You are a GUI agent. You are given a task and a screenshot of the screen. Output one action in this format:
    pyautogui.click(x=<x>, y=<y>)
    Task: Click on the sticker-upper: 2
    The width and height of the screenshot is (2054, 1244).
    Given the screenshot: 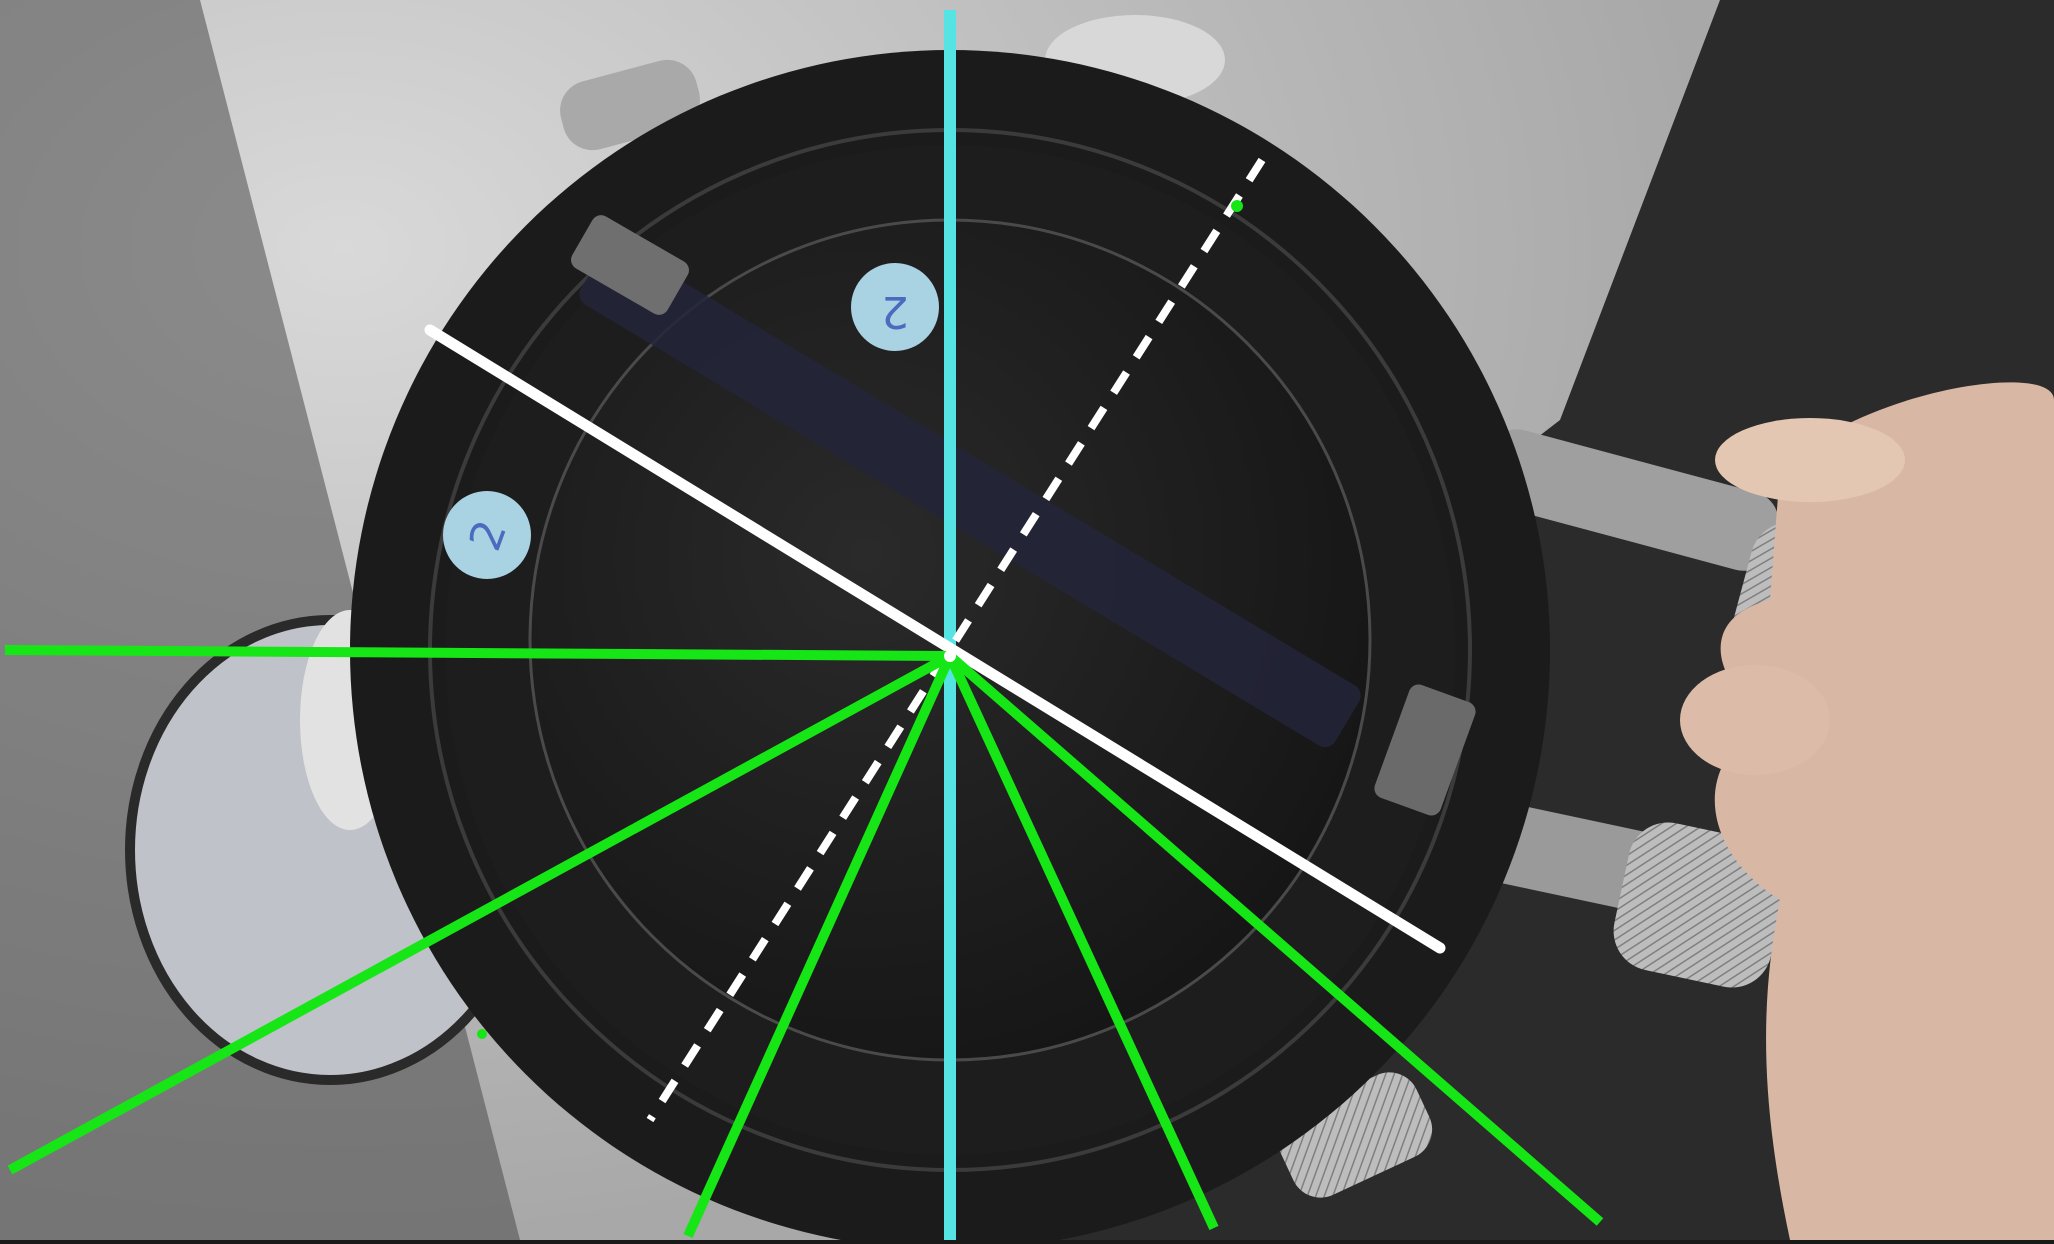 What is the action you would take?
    pyautogui.click(x=895, y=307)
    